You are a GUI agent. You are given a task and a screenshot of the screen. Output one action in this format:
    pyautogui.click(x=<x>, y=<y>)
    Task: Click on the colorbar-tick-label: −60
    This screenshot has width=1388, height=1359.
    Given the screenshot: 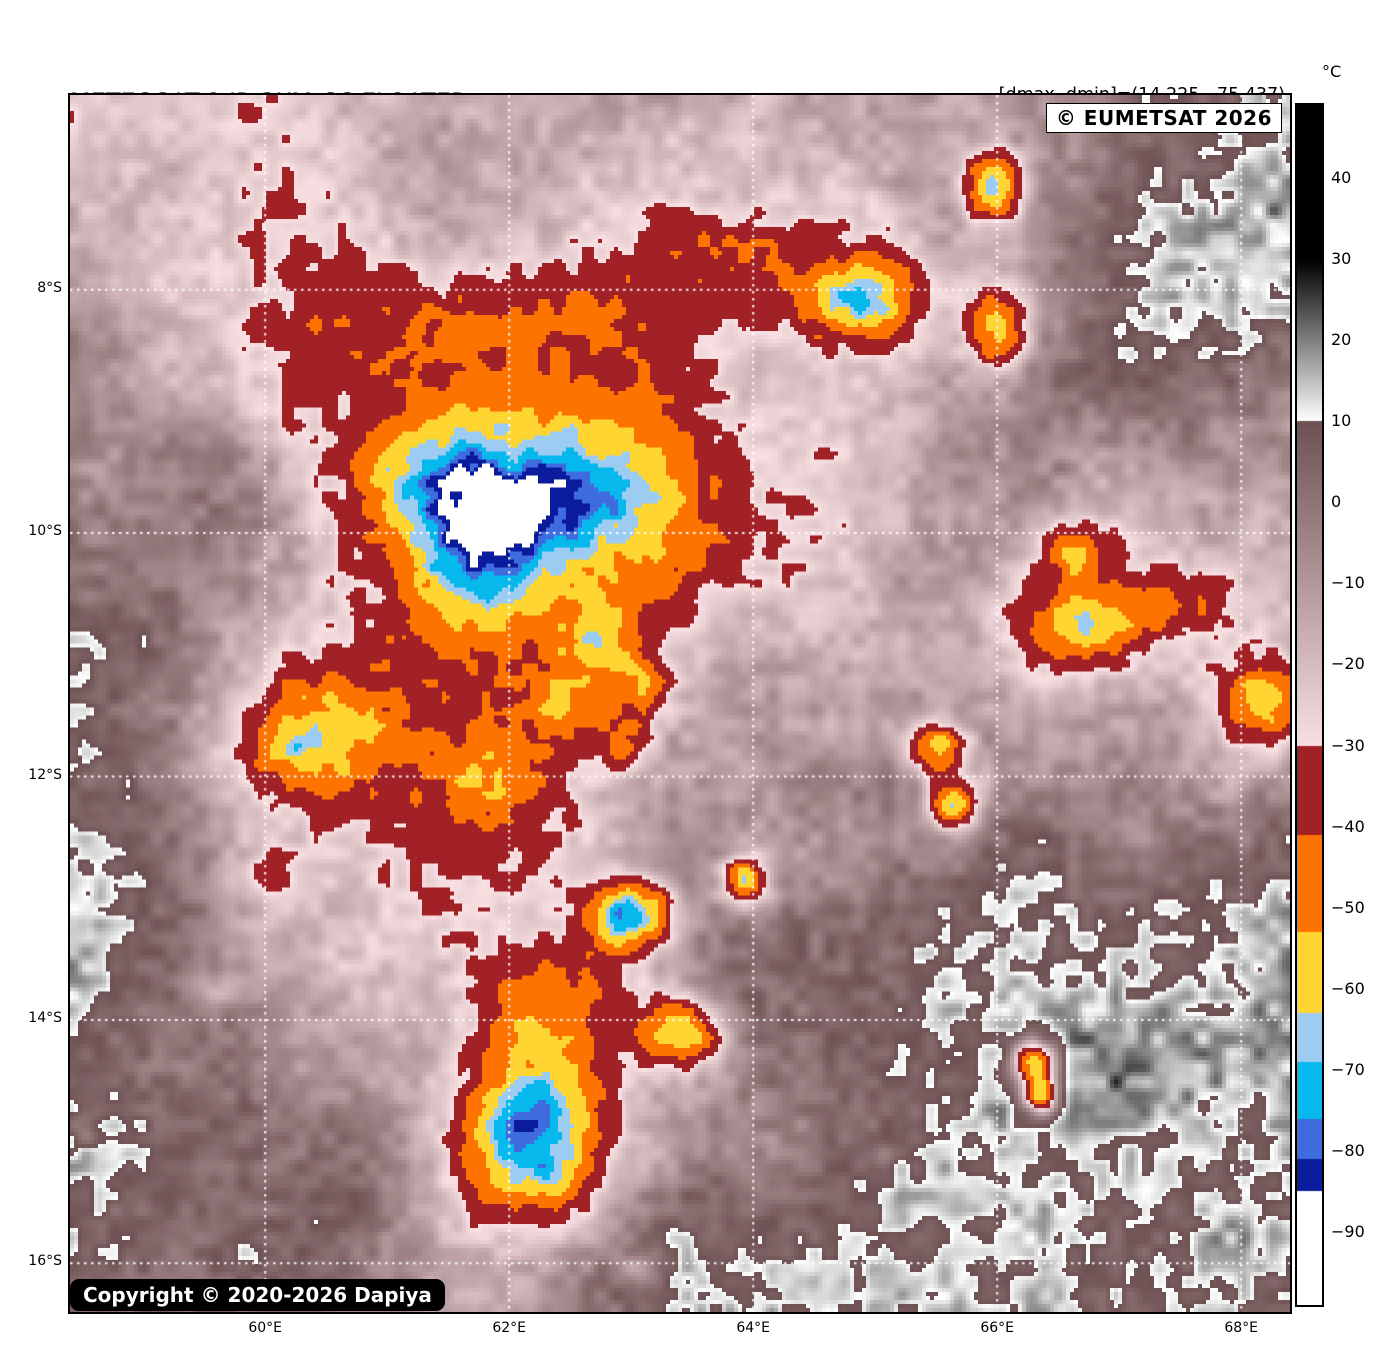 What is the action you would take?
    pyautogui.click(x=1348, y=988)
    